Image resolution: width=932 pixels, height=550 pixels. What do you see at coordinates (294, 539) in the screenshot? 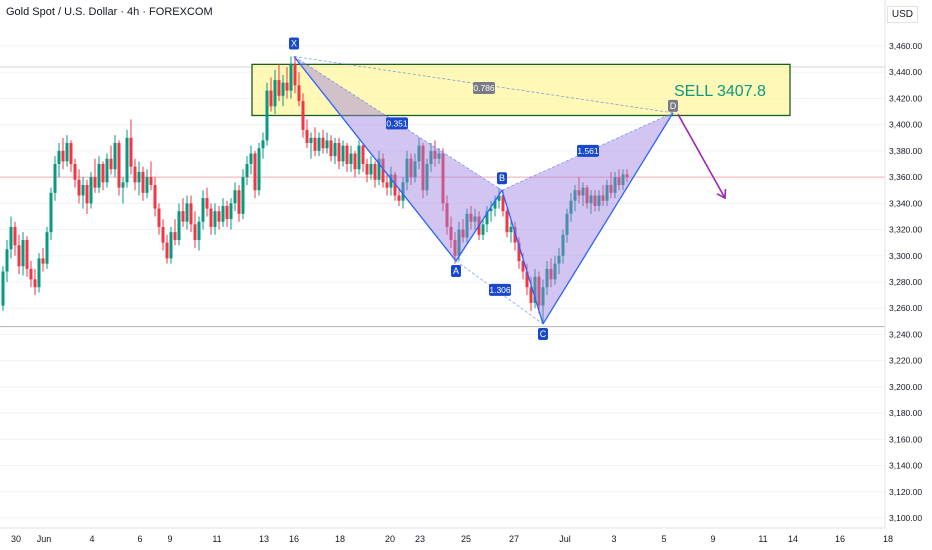
I see `x-tick-label: 16` at bounding box center [294, 539].